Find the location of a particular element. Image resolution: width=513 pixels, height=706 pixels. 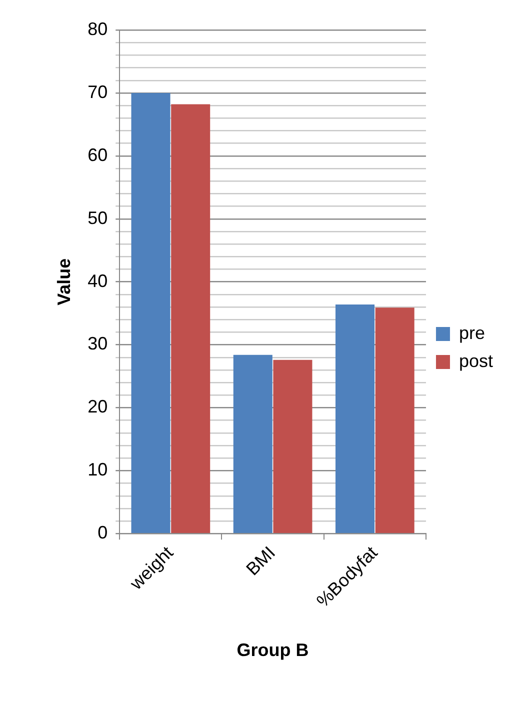

y-axis-title: Value is located at coordinates (64, 282).